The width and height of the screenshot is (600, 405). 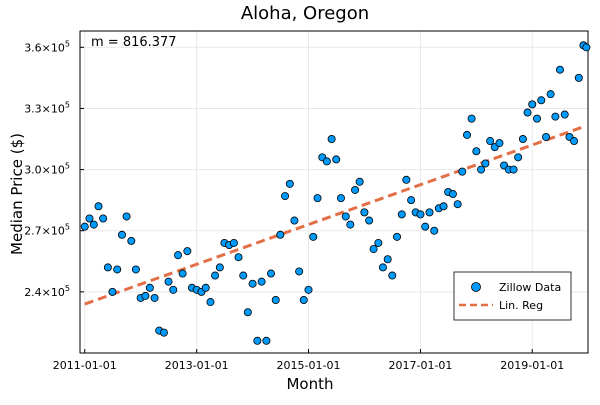 I want to click on y-tick-label: 3.6×105, so click(x=47, y=46).